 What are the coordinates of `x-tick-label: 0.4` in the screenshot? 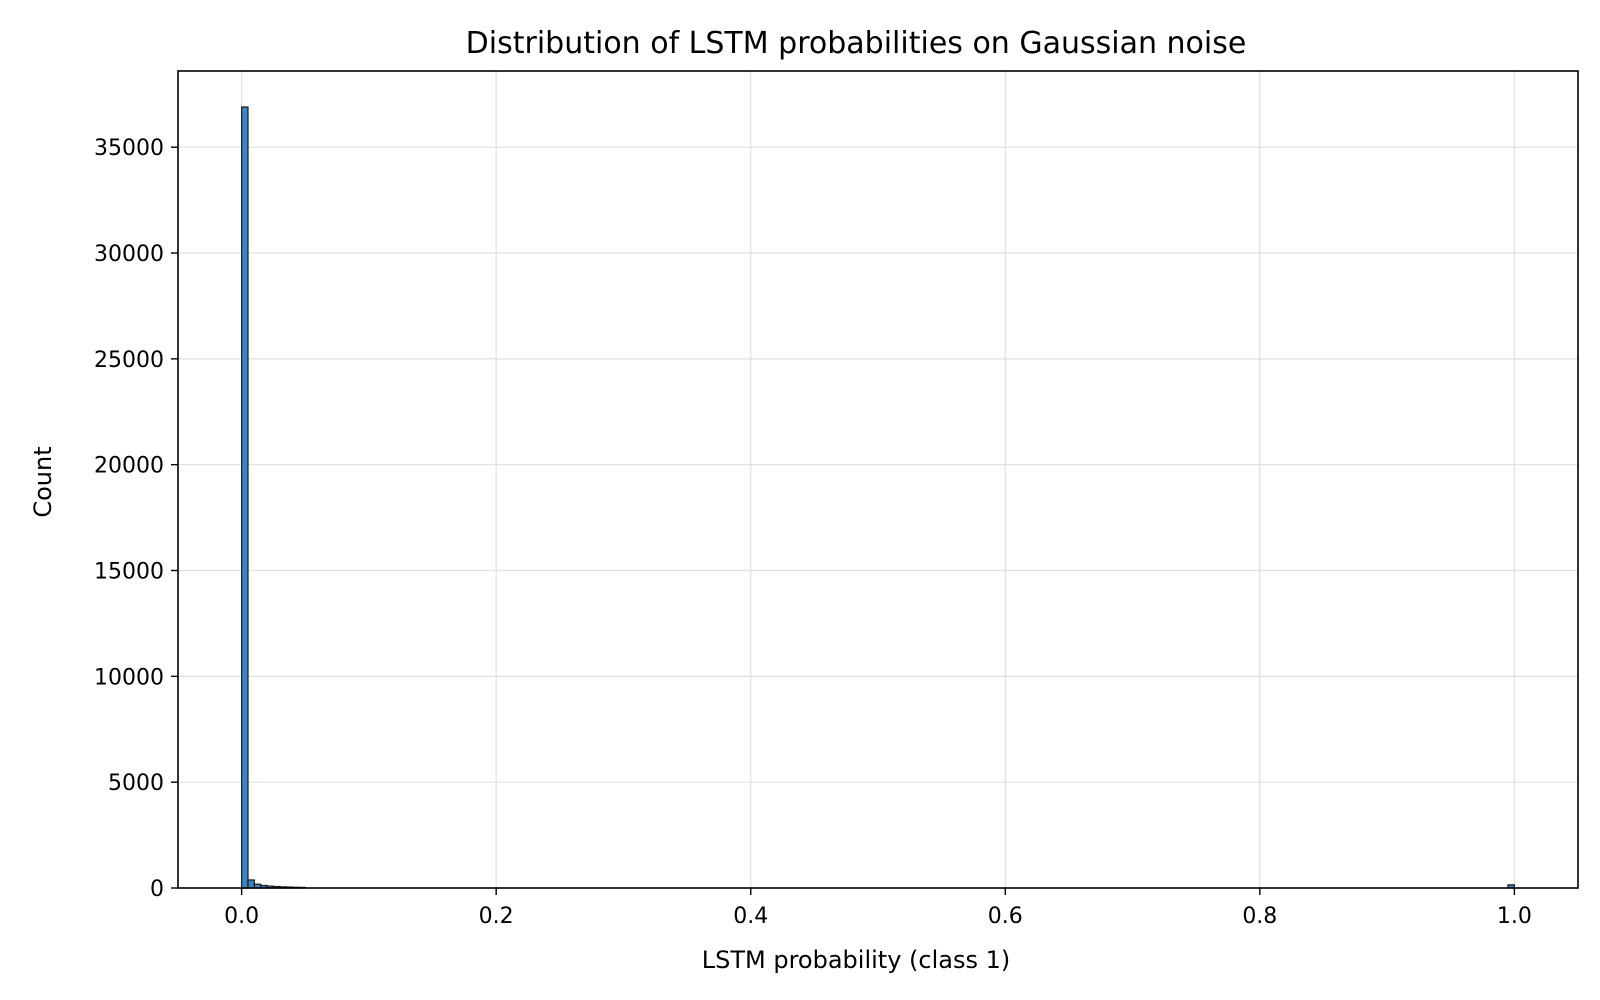 It's located at (750, 916).